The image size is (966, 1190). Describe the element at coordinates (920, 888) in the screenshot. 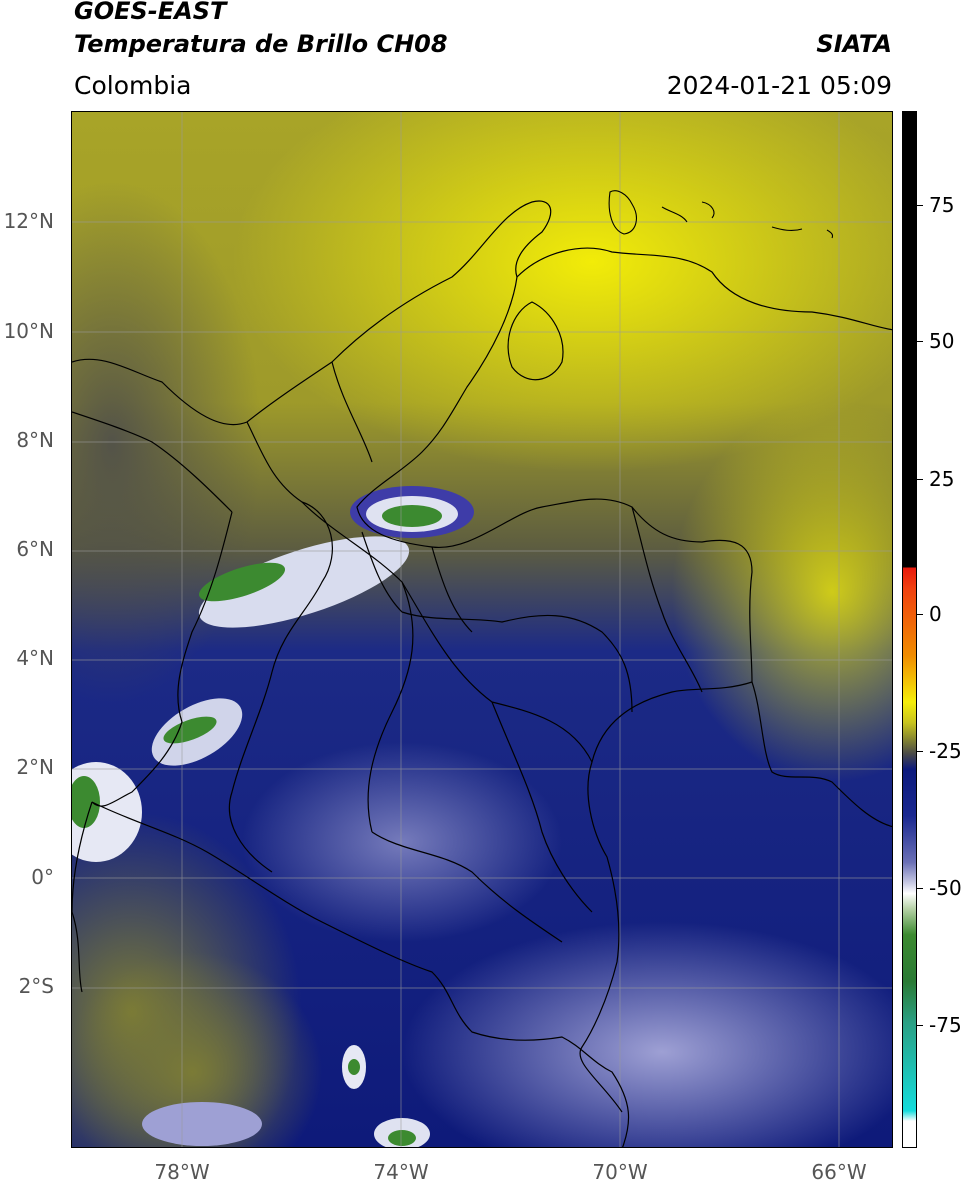

I see `colorbar-tick-minus50` at that location.